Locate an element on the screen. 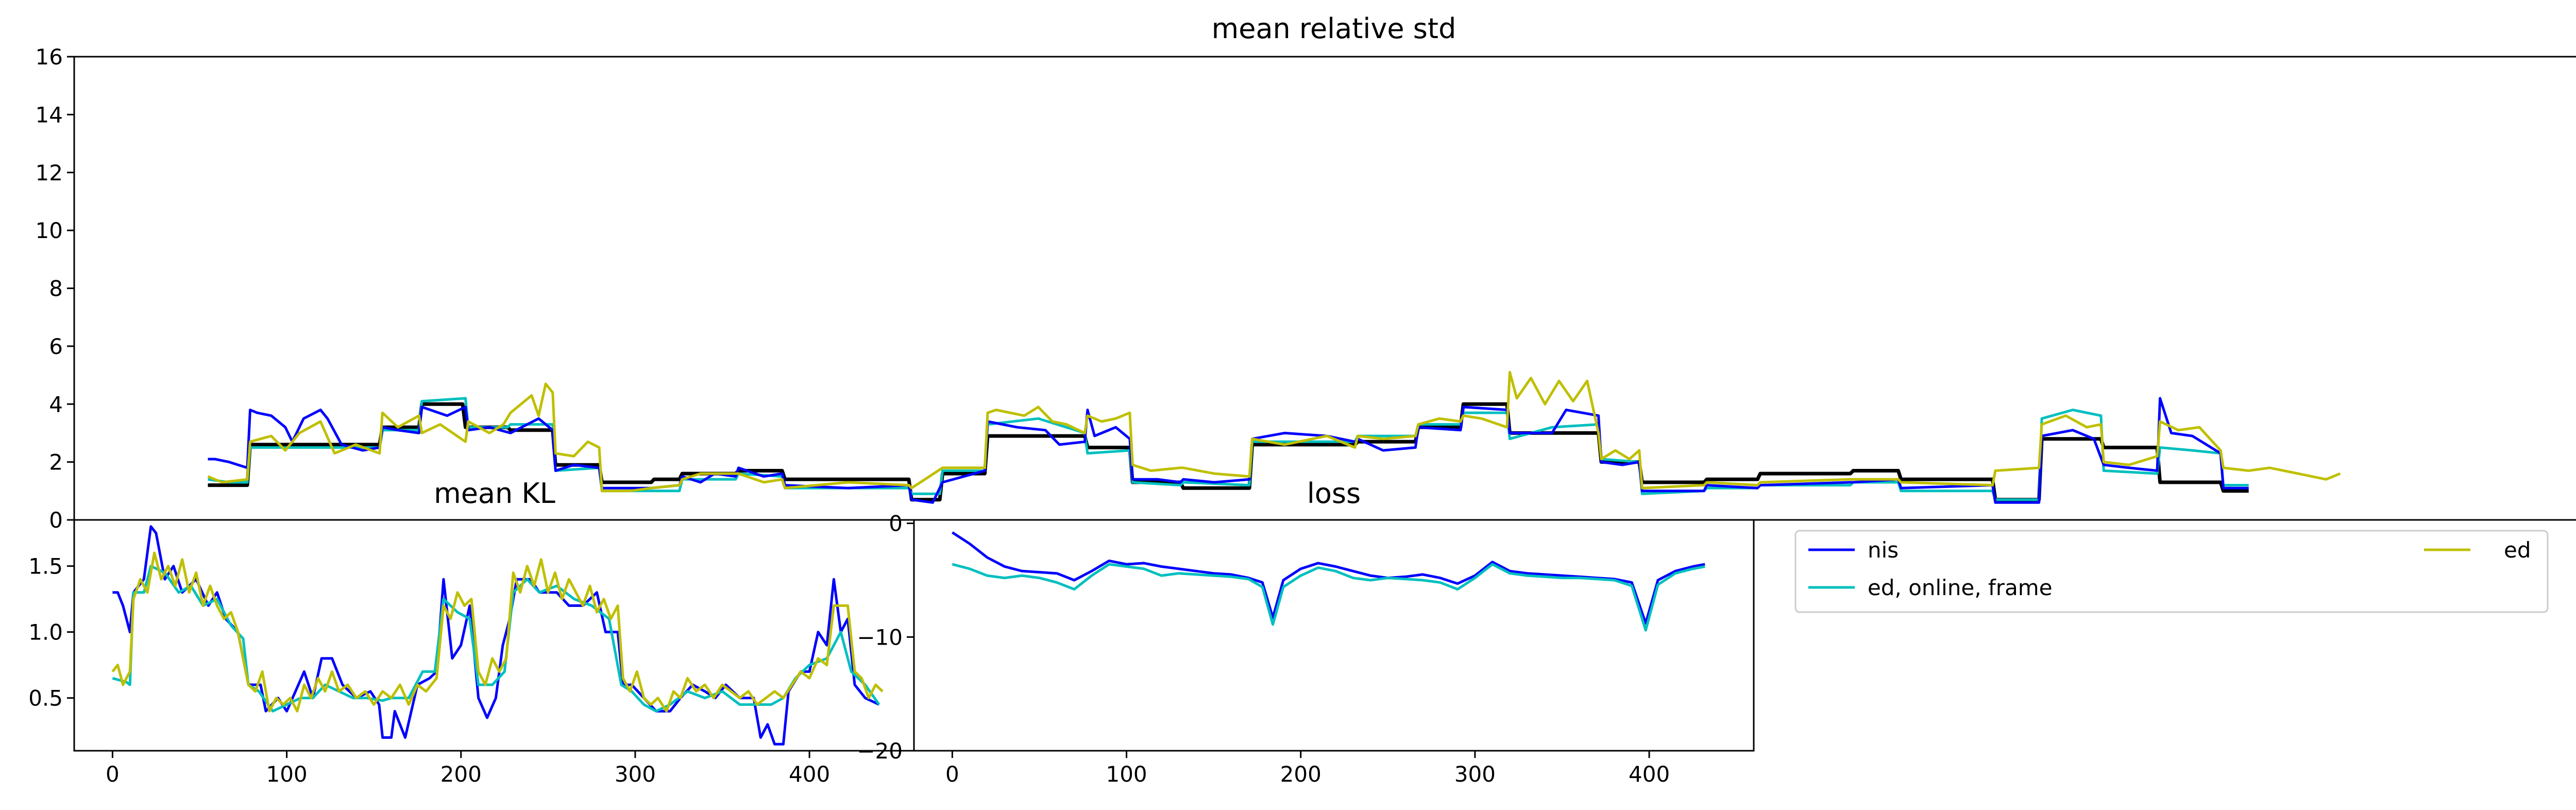 The image size is (2576, 810). y-tick-label: −10 is located at coordinates (880, 637).